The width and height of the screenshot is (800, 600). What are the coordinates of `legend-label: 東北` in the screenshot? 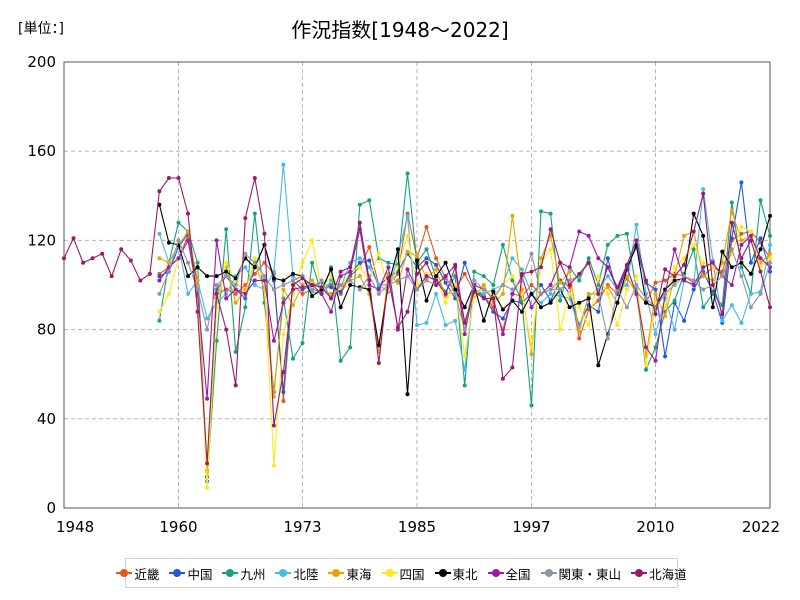 It's located at (465, 574).